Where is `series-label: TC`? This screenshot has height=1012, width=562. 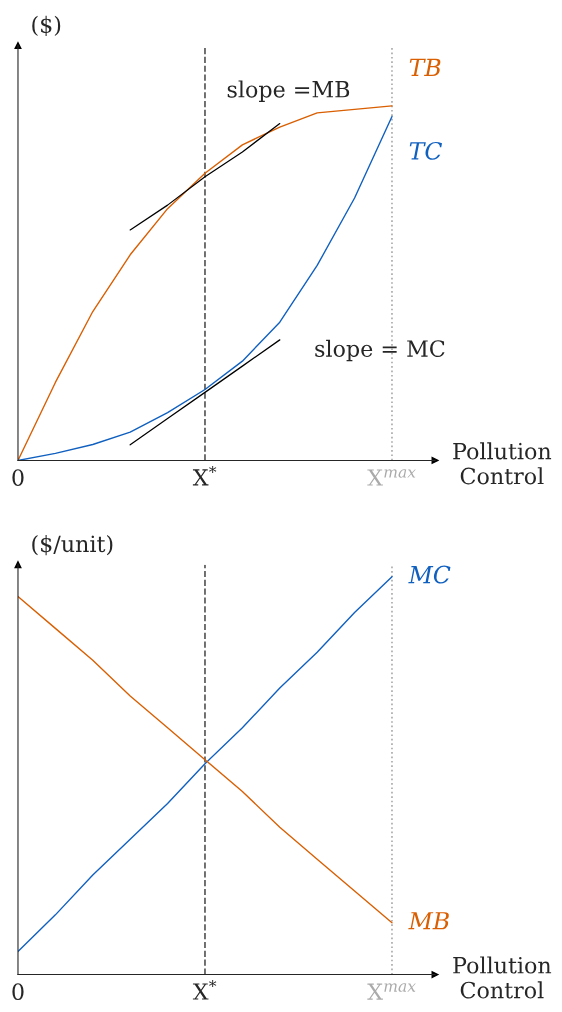 series-label: TC is located at coordinates (426, 150).